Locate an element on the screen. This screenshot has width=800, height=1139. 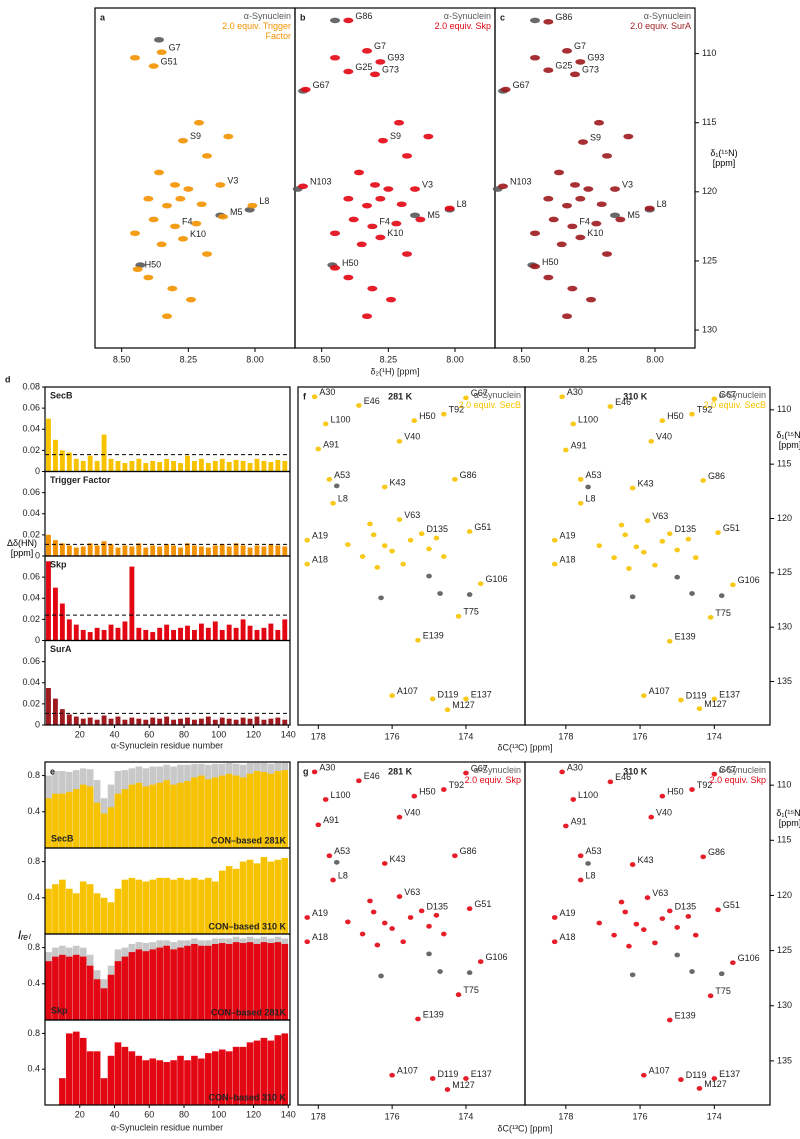
x-tick-label: 178 is located at coordinates (318, 1116).